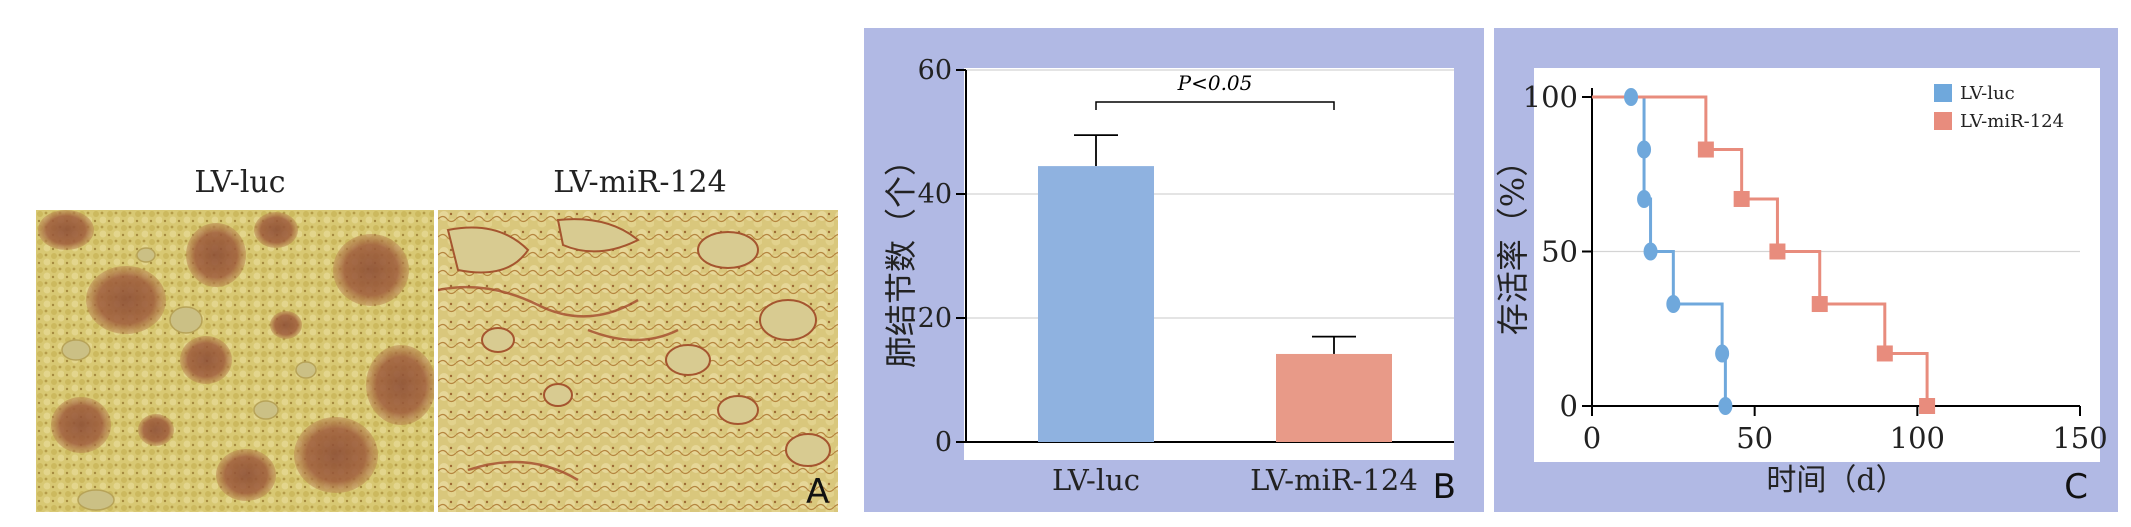  What do you see at coordinates (943, 442) in the screenshot?
I see `bar-y-tick-label: 0` at bounding box center [943, 442].